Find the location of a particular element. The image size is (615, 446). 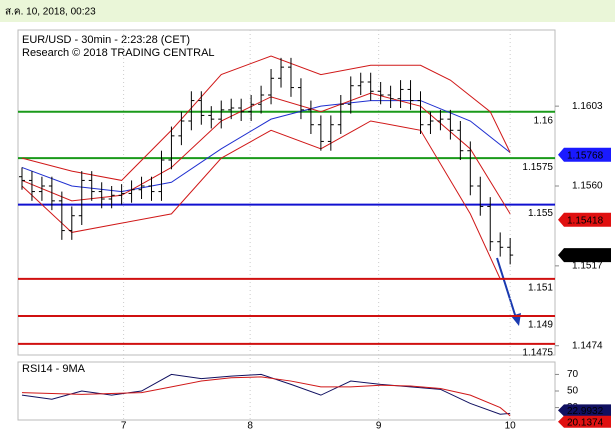

x-tick-label: 10 is located at coordinates (511, 426).